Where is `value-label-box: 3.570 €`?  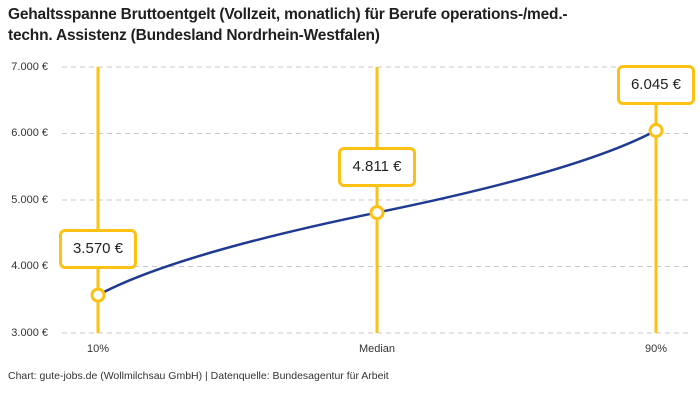 value-label-box: 3.570 € is located at coordinates (98, 249).